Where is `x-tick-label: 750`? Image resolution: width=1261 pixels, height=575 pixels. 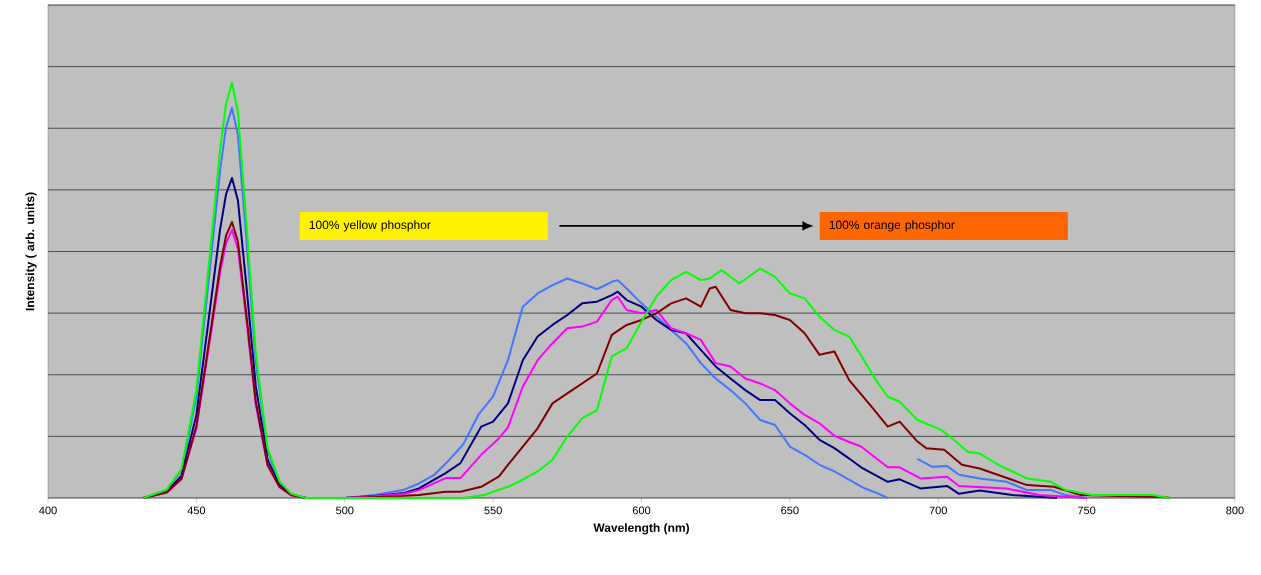
x-tick-label: 750 is located at coordinates (1086, 510).